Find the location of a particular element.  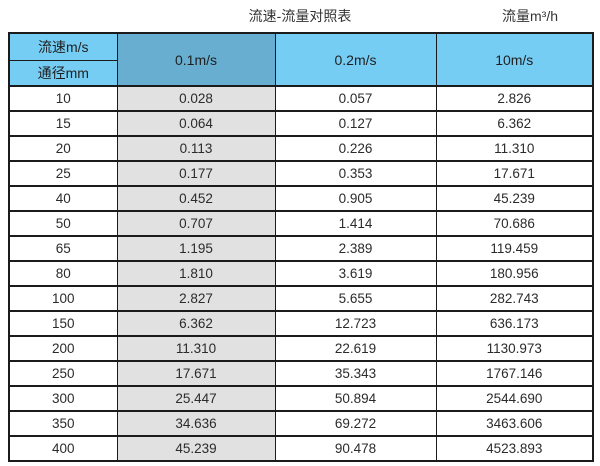

flow-0-2ms-cell: 3.619 is located at coordinates (355, 273).